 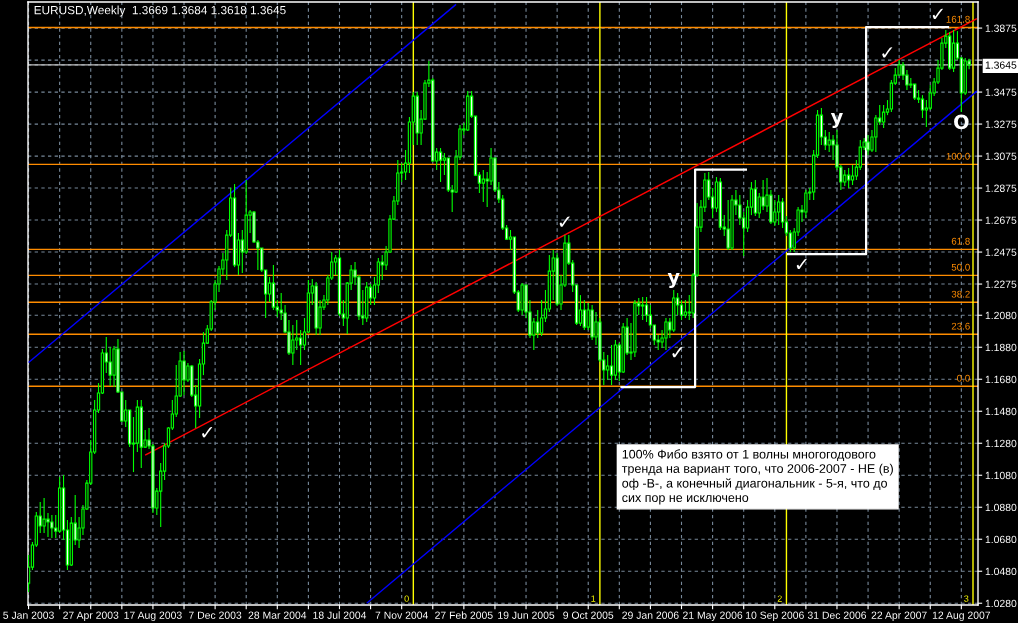 What do you see at coordinates (779, 598) in the screenshot?
I see `ref-line-label: 2` at bounding box center [779, 598].